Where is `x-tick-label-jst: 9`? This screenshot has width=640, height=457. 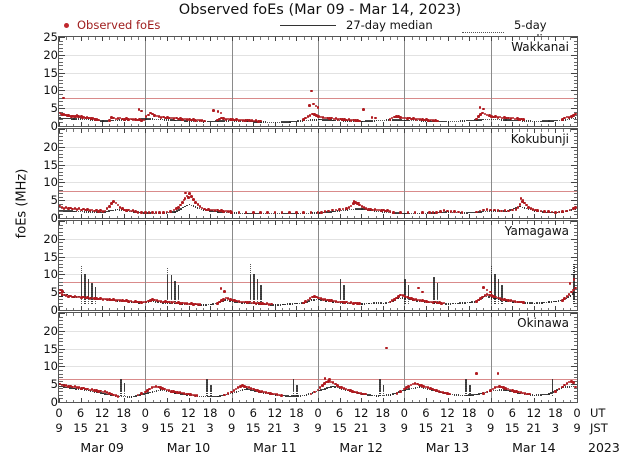
x-tick-label-jst: 9 is located at coordinates (318, 428).